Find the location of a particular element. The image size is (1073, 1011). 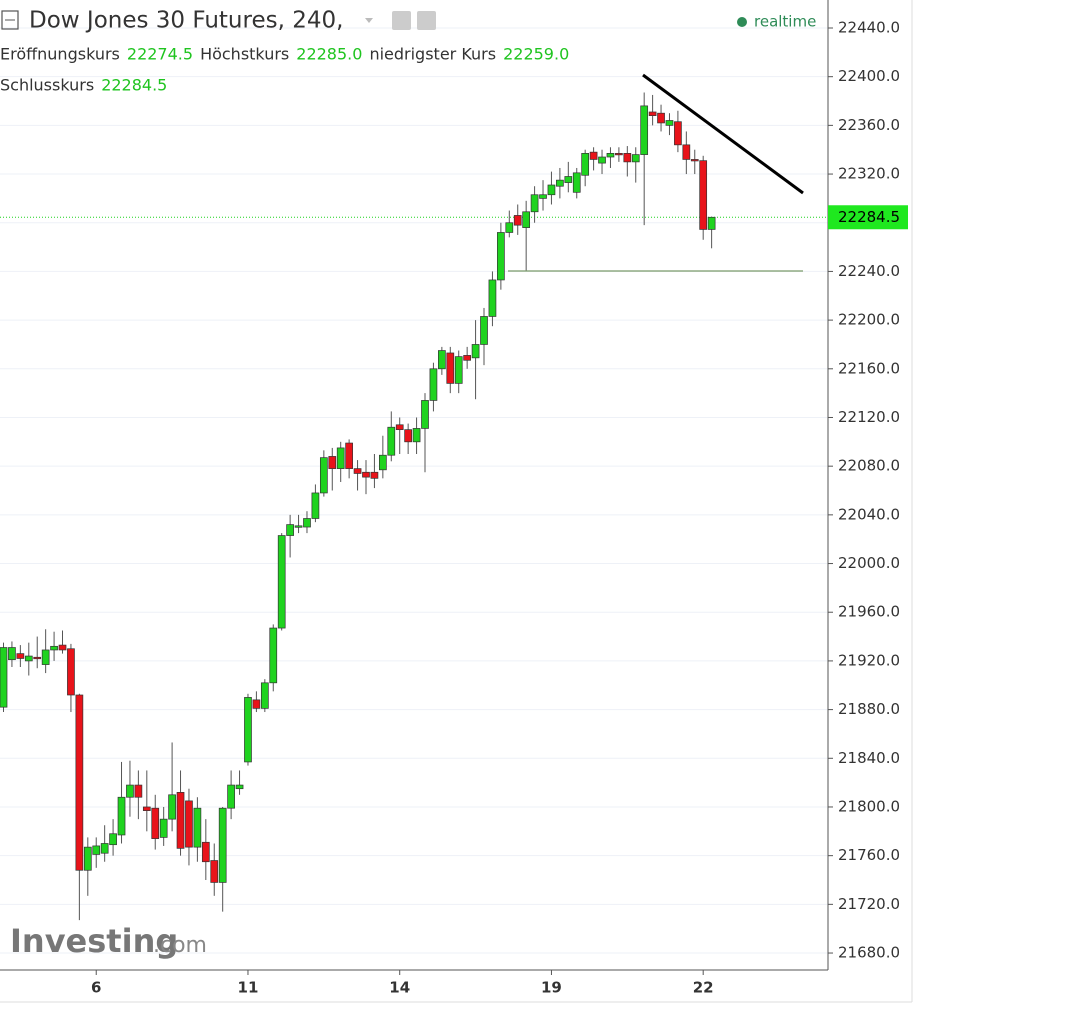

y-tick-label: 22000.0 is located at coordinates (869, 563).